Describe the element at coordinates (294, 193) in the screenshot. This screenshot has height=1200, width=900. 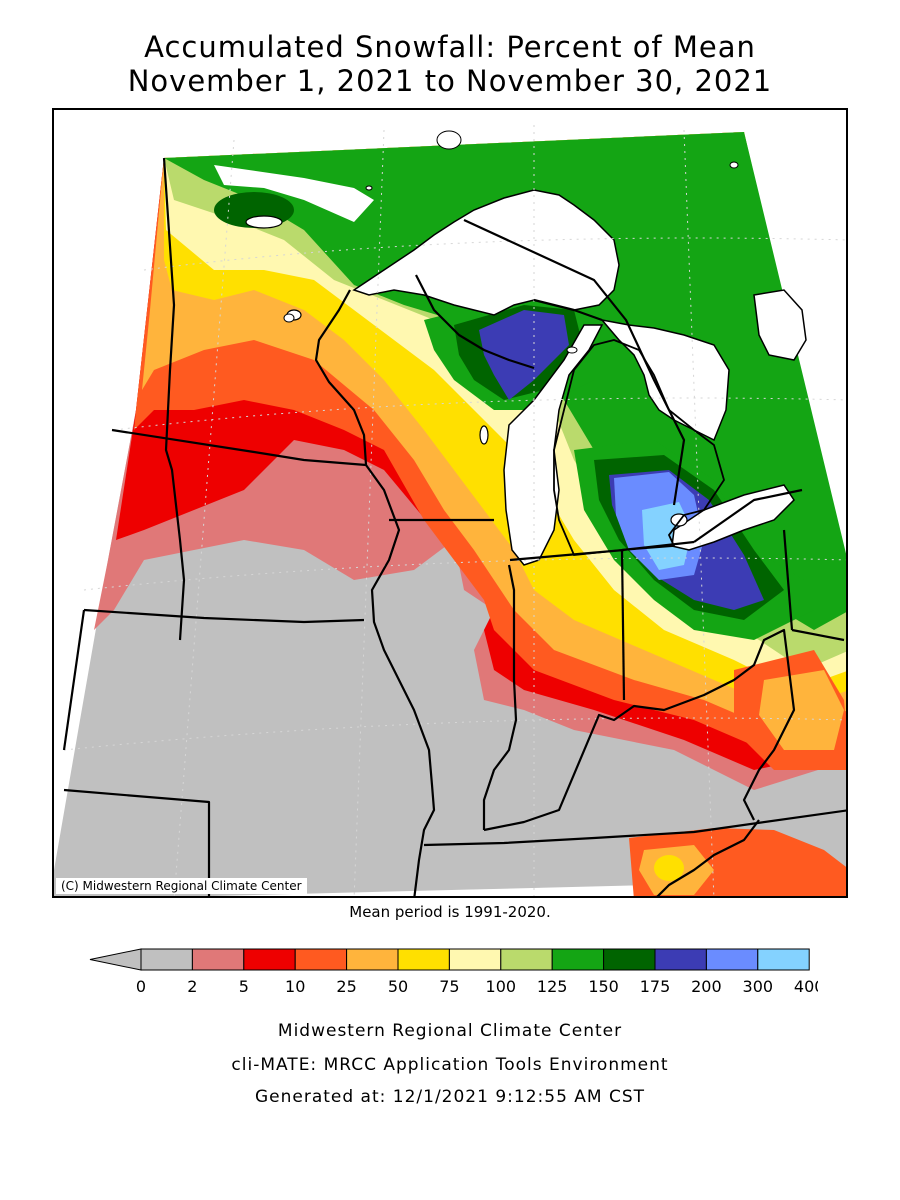
I see `canada-region` at that location.